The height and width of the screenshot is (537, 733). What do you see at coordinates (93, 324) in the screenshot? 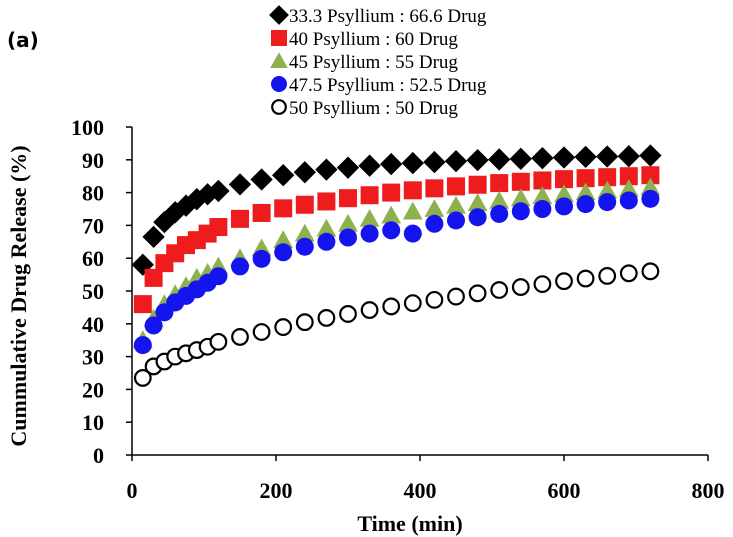
I see `y-tick-label: 40` at bounding box center [93, 324].